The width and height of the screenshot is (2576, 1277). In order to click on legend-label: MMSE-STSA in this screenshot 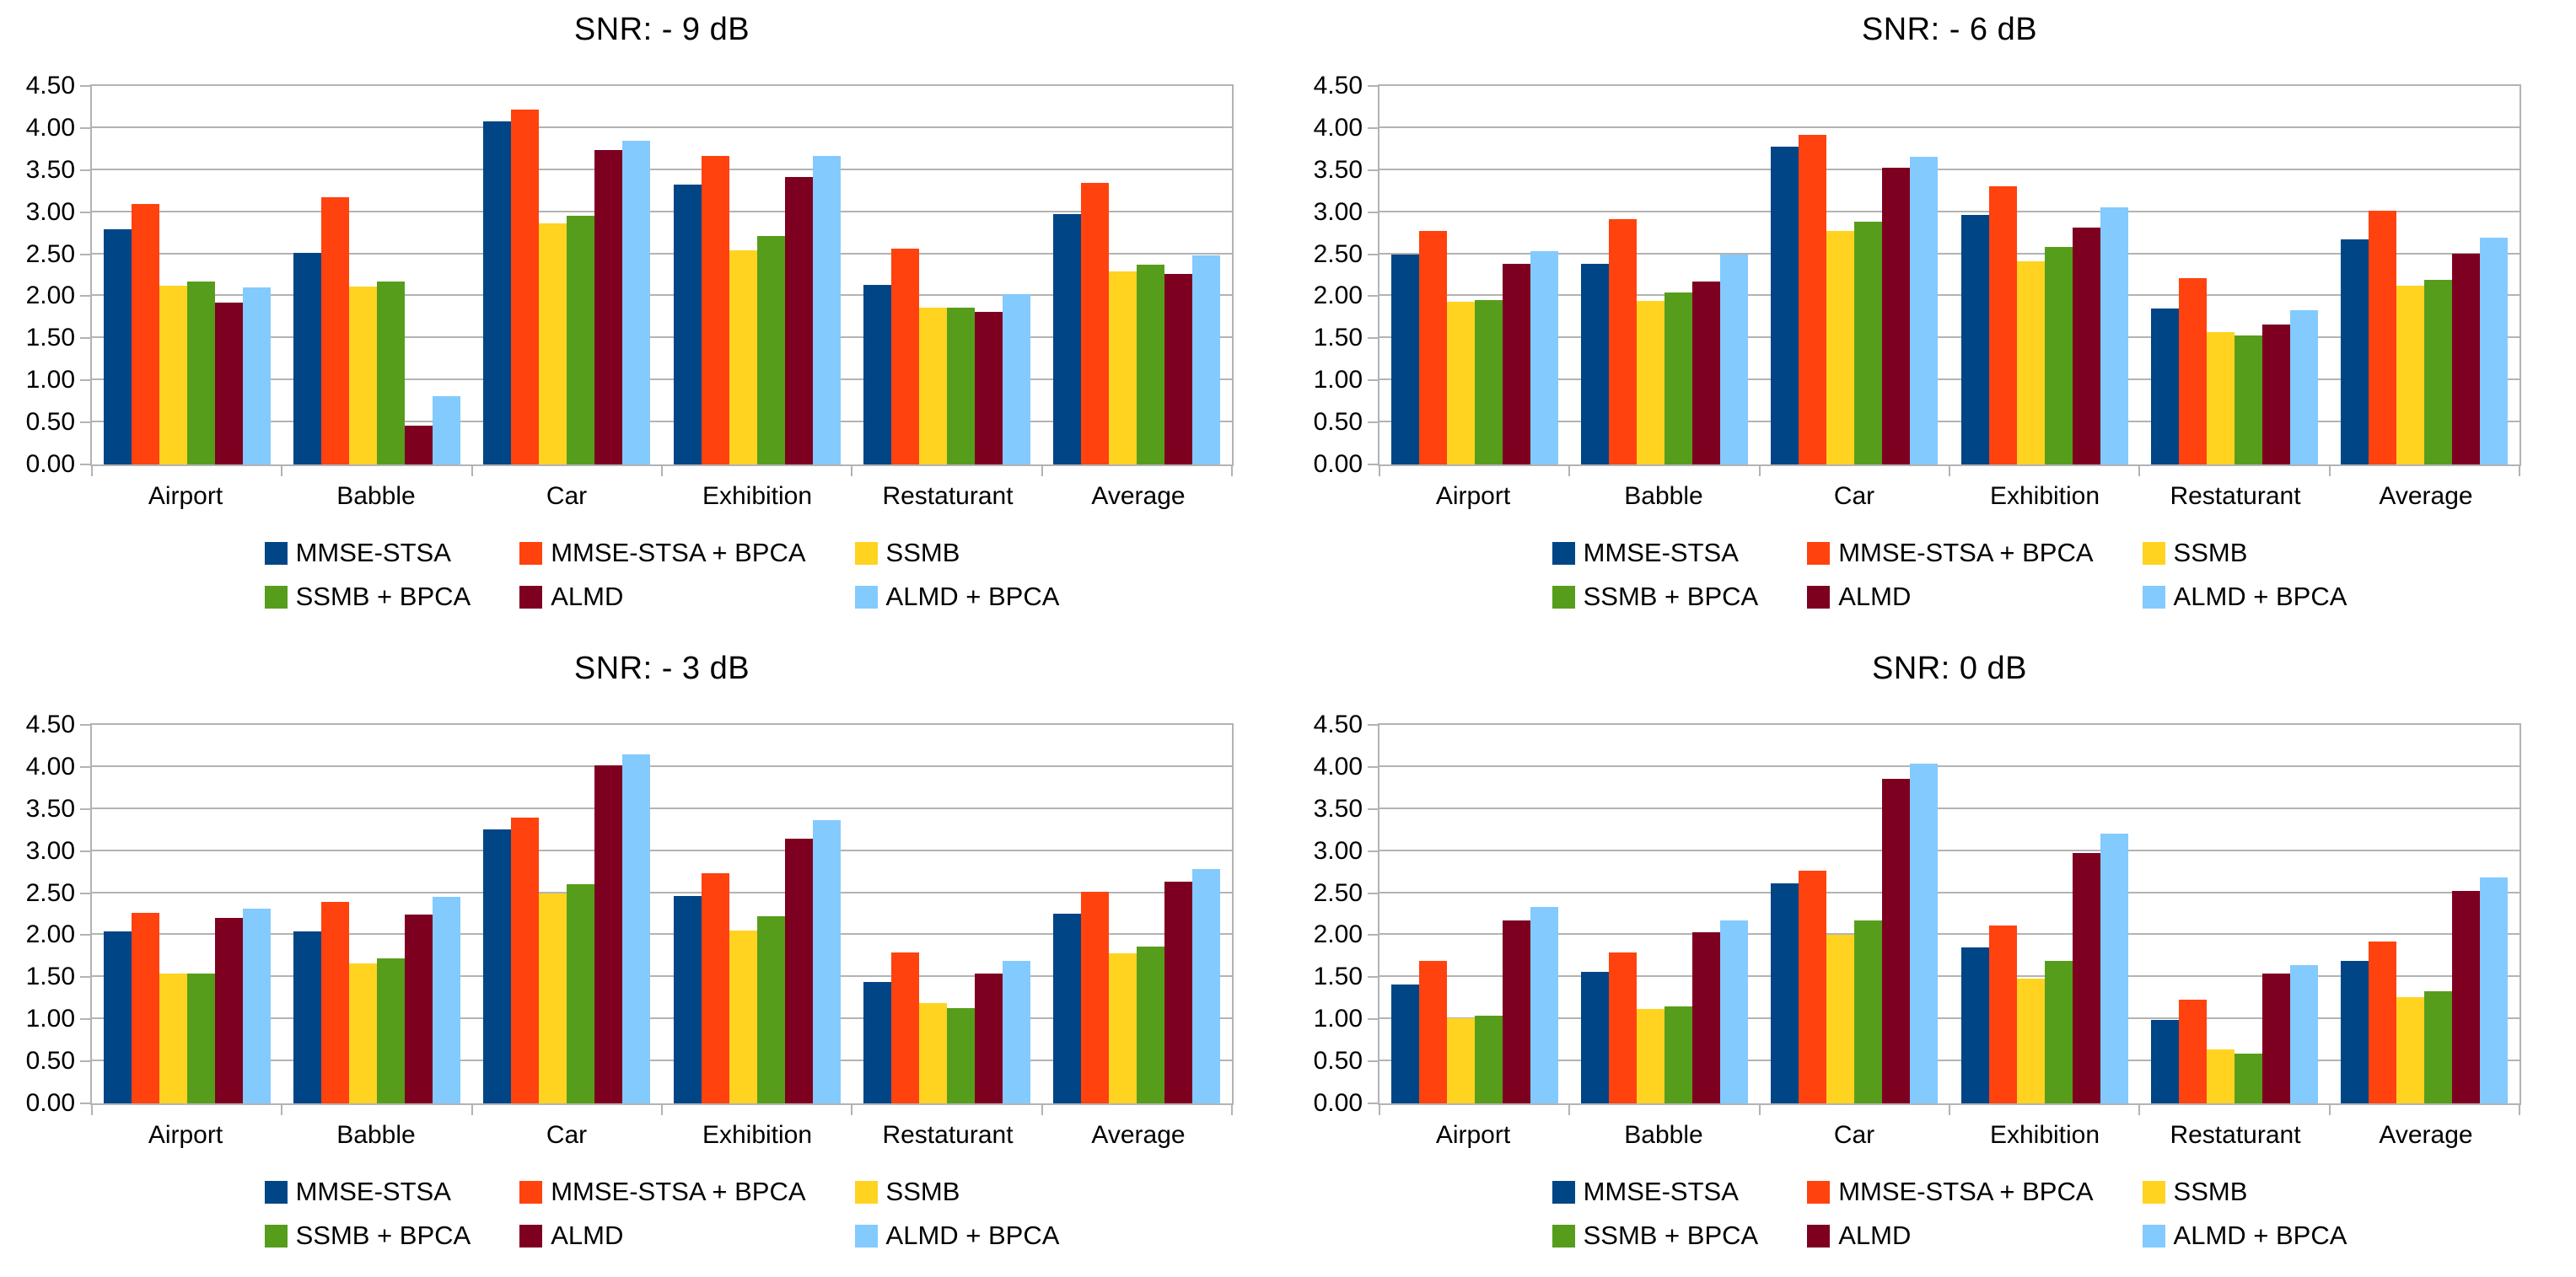, I will do `click(1661, 1191)`.